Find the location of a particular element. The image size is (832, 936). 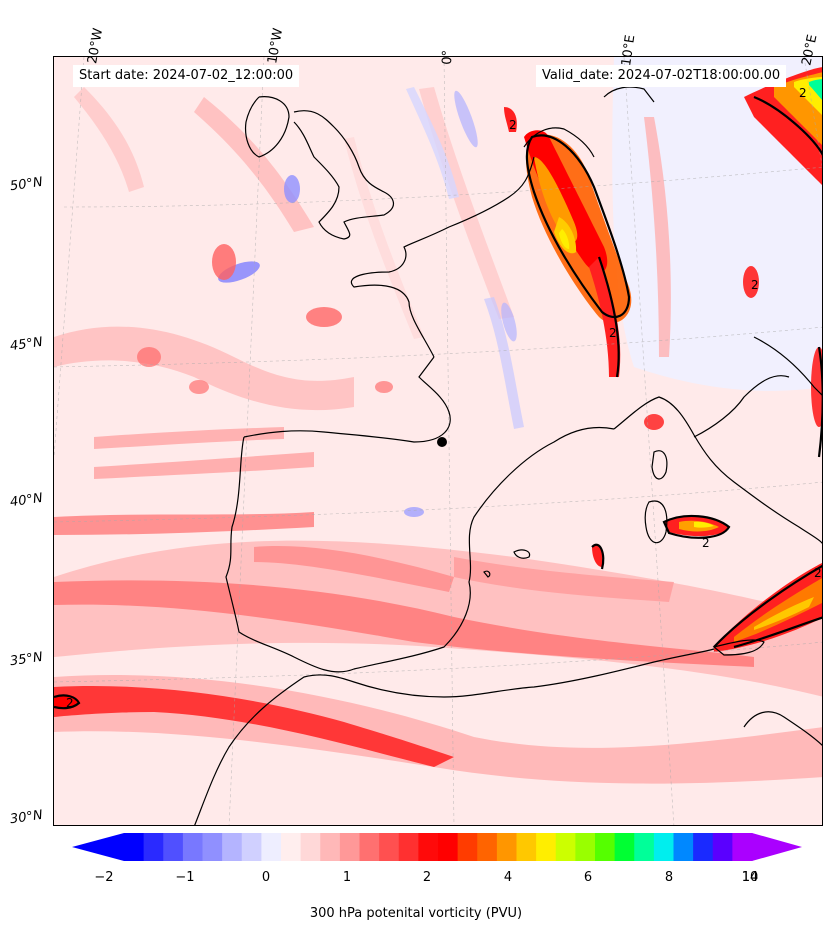

colorbar-tick: 2 is located at coordinates (427, 877).